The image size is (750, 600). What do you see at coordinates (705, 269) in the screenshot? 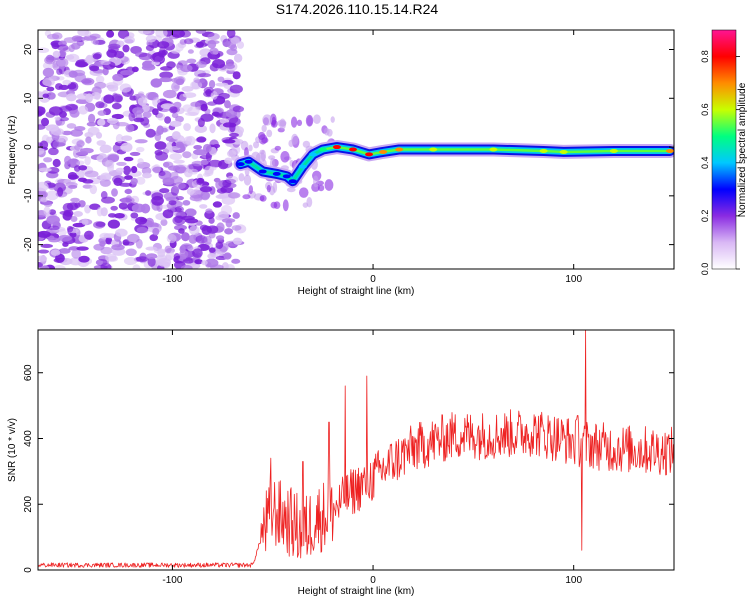
I see `colorbar-tick-label: 0.0` at bounding box center [705, 269].